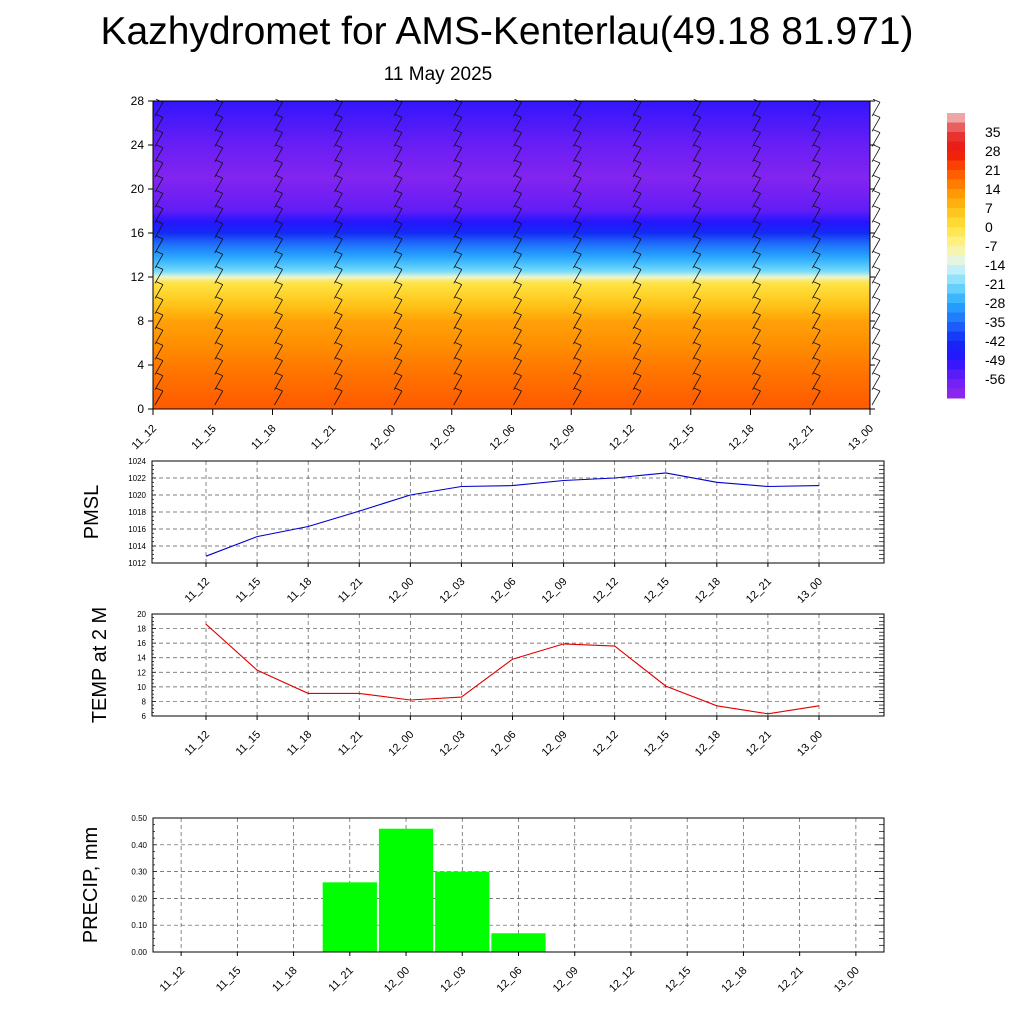 This screenshot has height=1024, width=1024. What do you see at coordinates (349, 917) in the screenshot?
I see `precip-bar` at bounding box center [349, 917].